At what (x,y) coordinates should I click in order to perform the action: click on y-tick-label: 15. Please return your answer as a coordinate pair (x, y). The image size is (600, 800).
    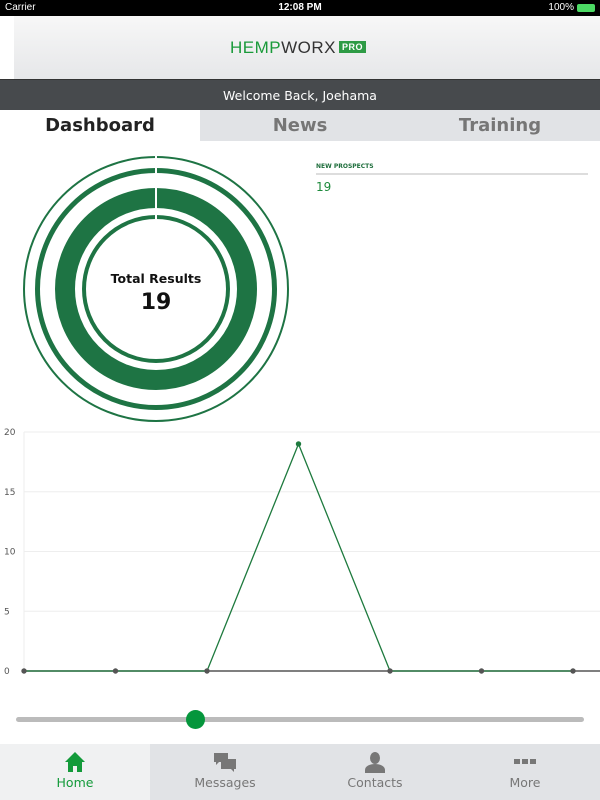
    Looking at the image, I should click on (9, 493).